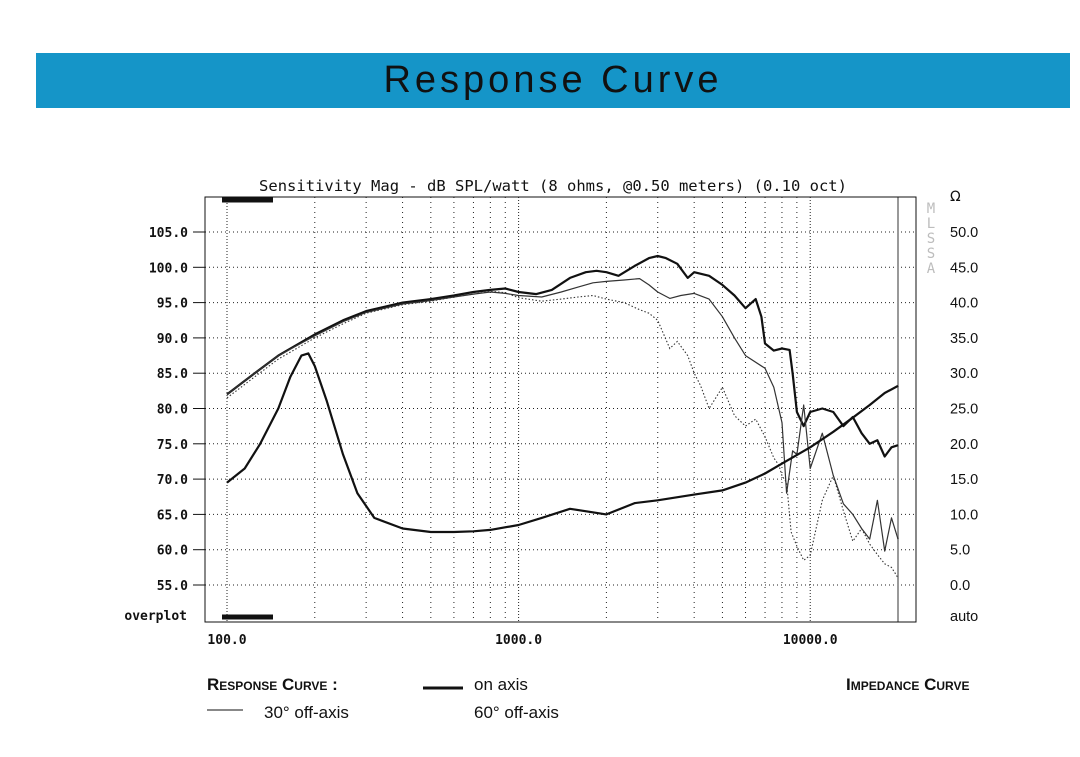 The image size is (1080, 757). I want to click on y-tick-label-left: 60.0, so click(172, 551).